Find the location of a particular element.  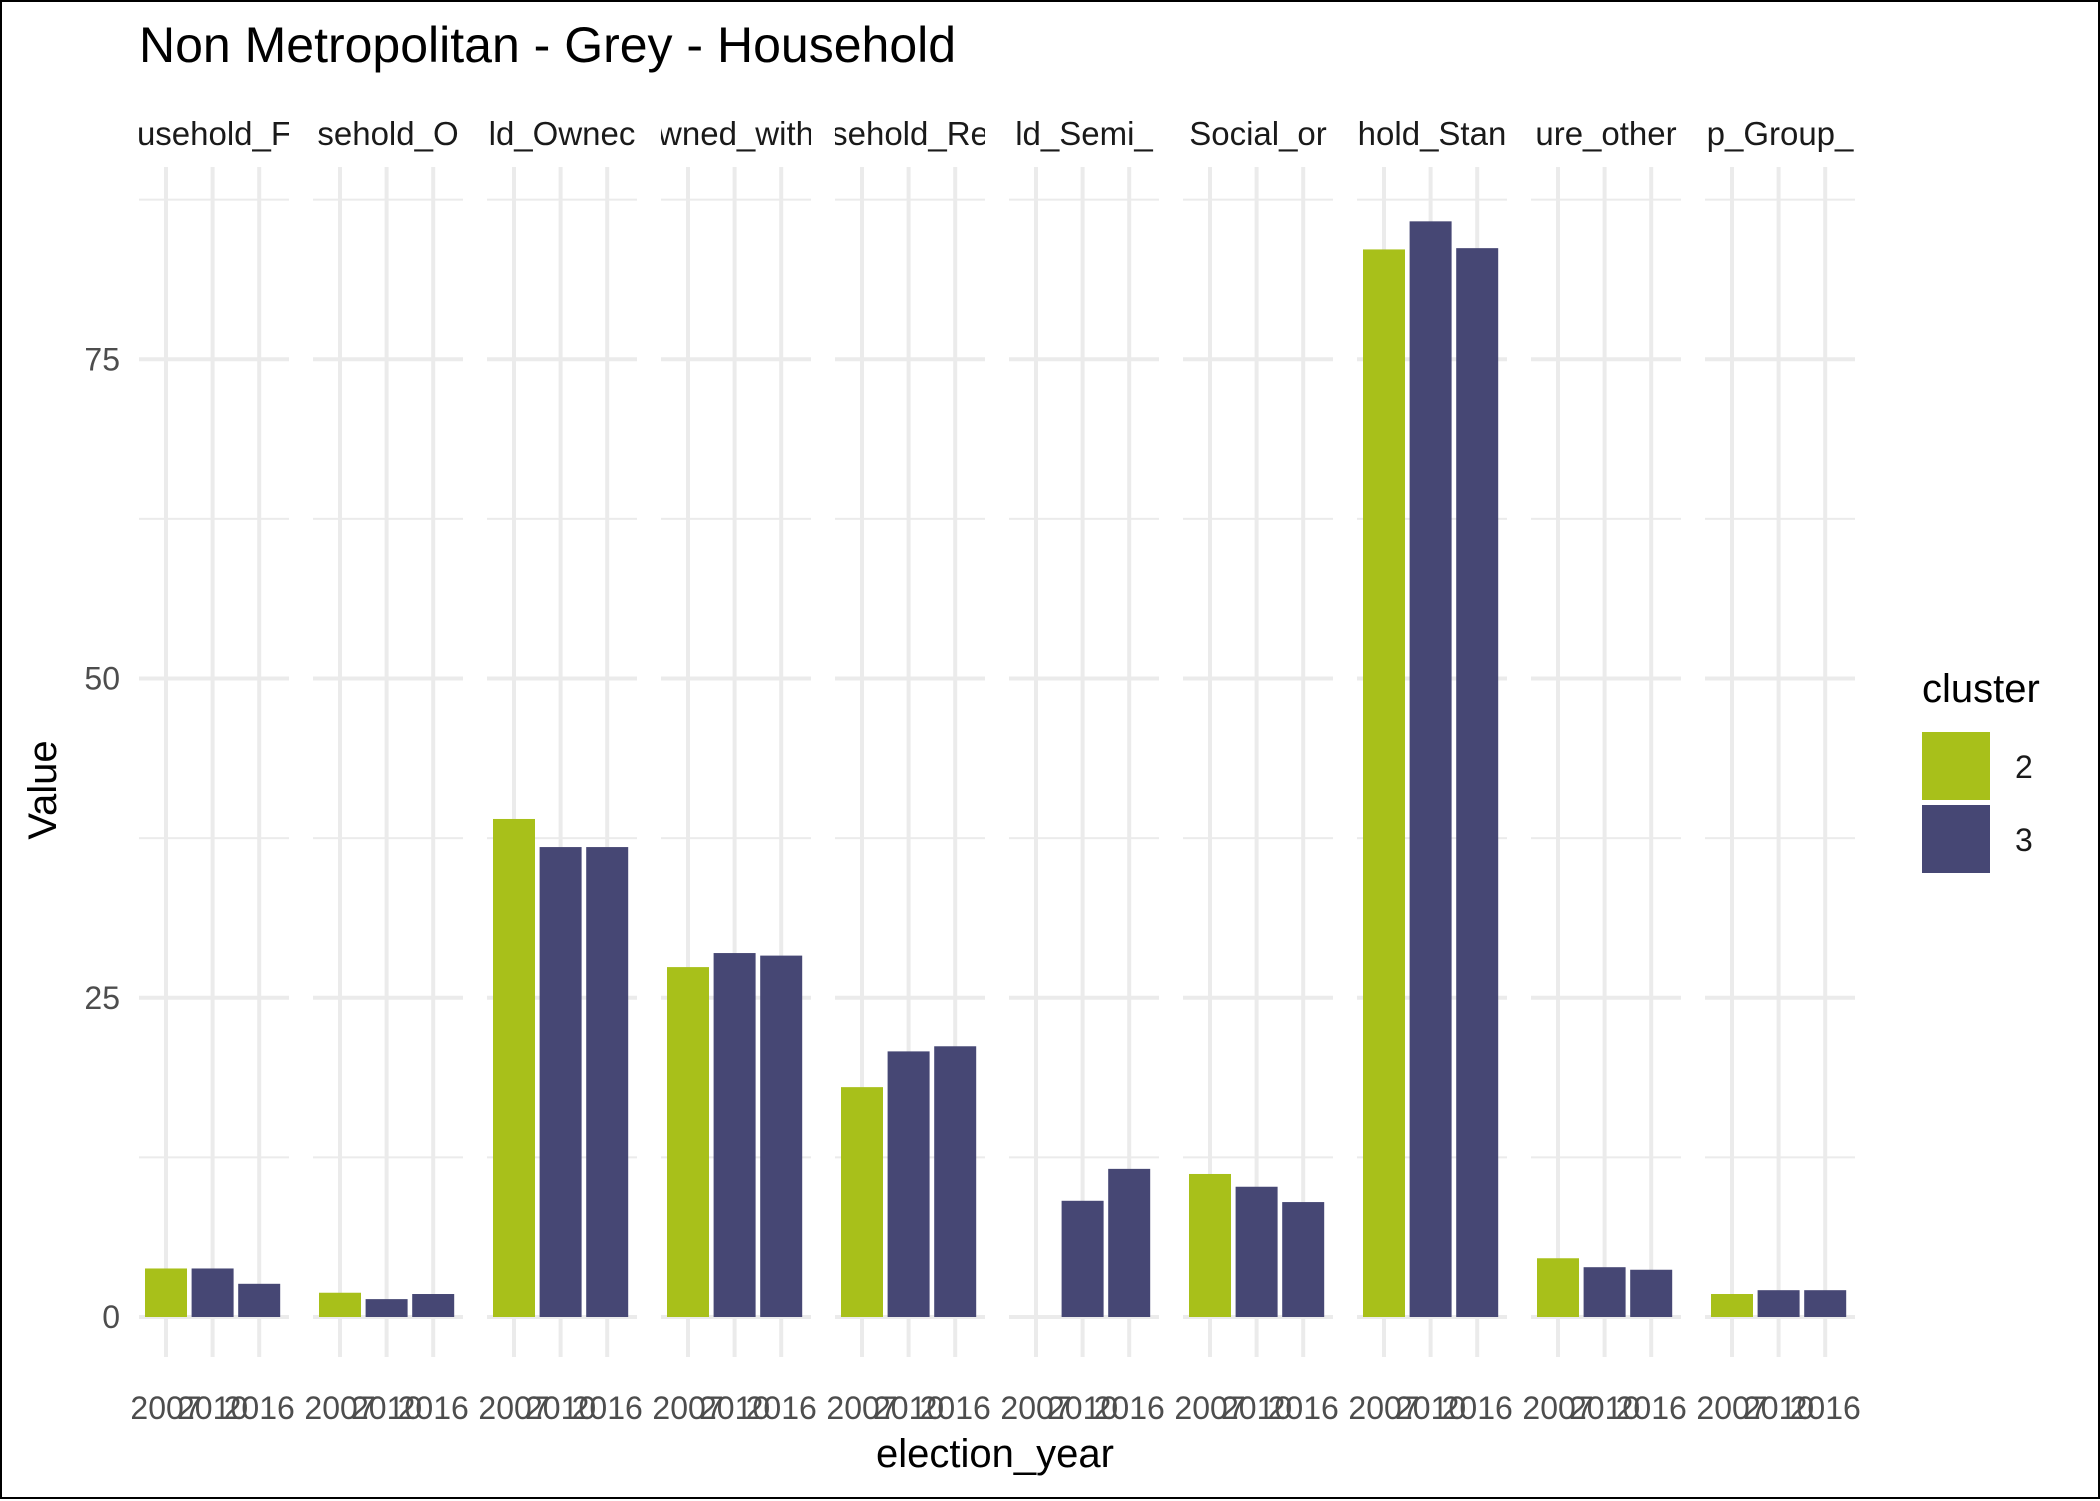

facet-strip-label: sehold_O is located at coordinates (387, 133).